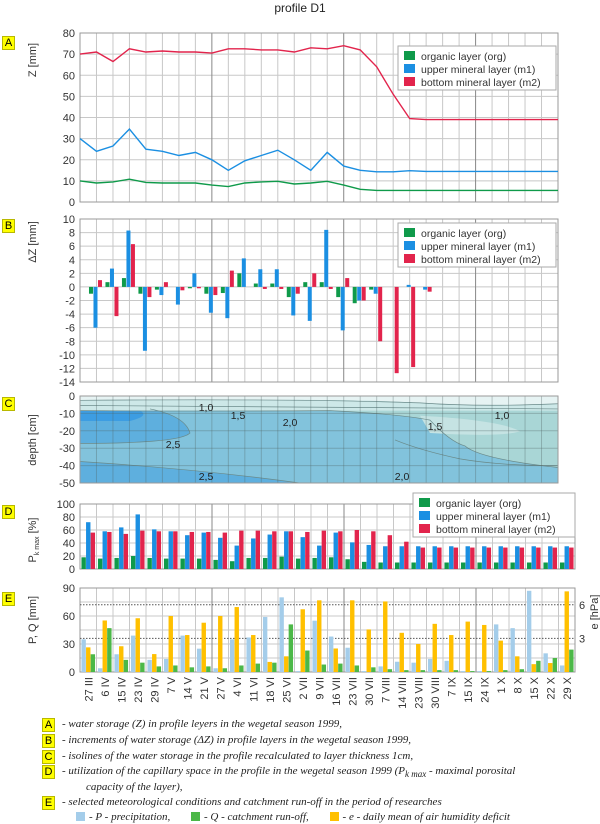 The width and height of the screenshot is (600, 824). Describe the element at coordinates (471, 771) in the screenshot. I see `note-d-text2: - maximal porosital` at that location.